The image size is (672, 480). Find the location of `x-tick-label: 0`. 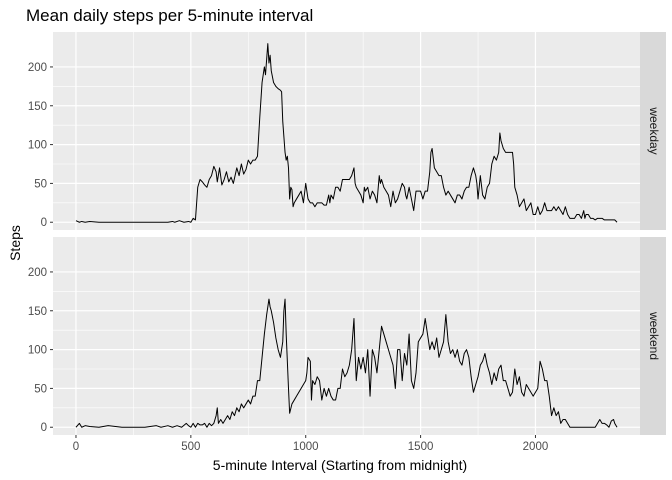

x-tick-label: 0 is located at coordinates (76, 447).